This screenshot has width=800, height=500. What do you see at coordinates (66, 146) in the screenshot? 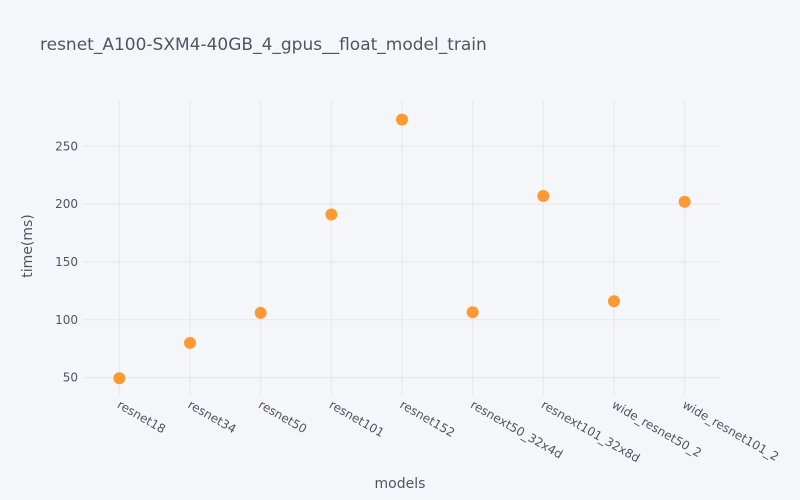
I see `y-tick-label: 250` at bounding box center [66, 146].